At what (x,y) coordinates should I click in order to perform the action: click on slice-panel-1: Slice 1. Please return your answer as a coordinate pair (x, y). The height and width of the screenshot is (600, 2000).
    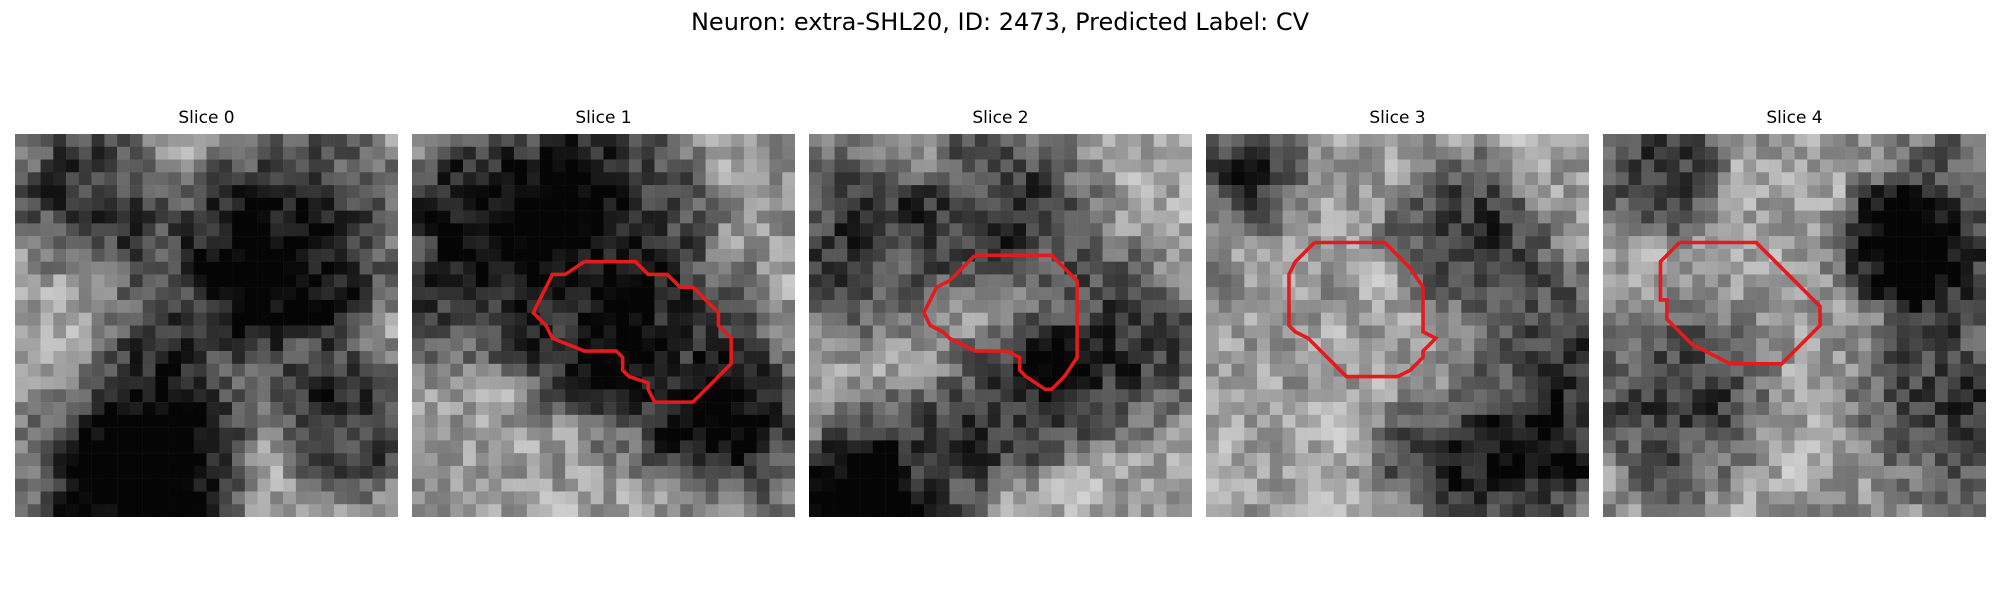
    Looking at the image, I should click on (603, 314).